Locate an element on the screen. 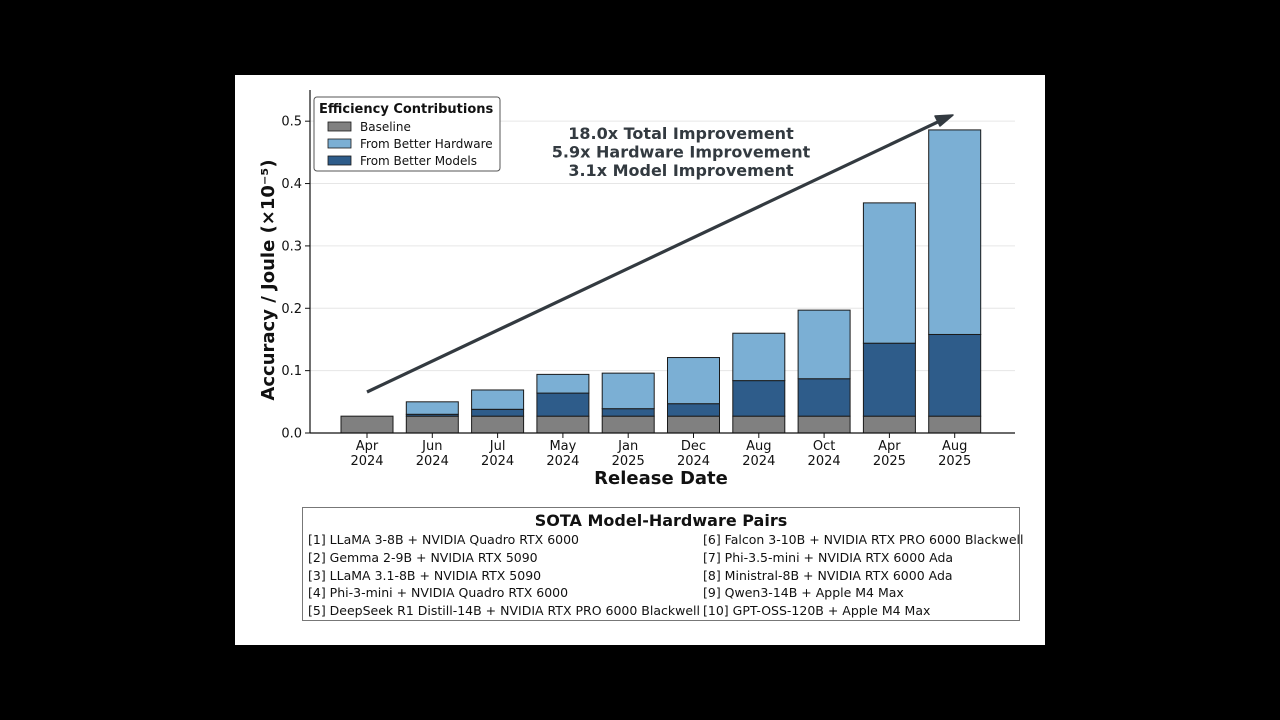 This screenshot has height=720, width=1280. annotation-line: 3.1x Model Improvement is located at coordinates (681, 170).